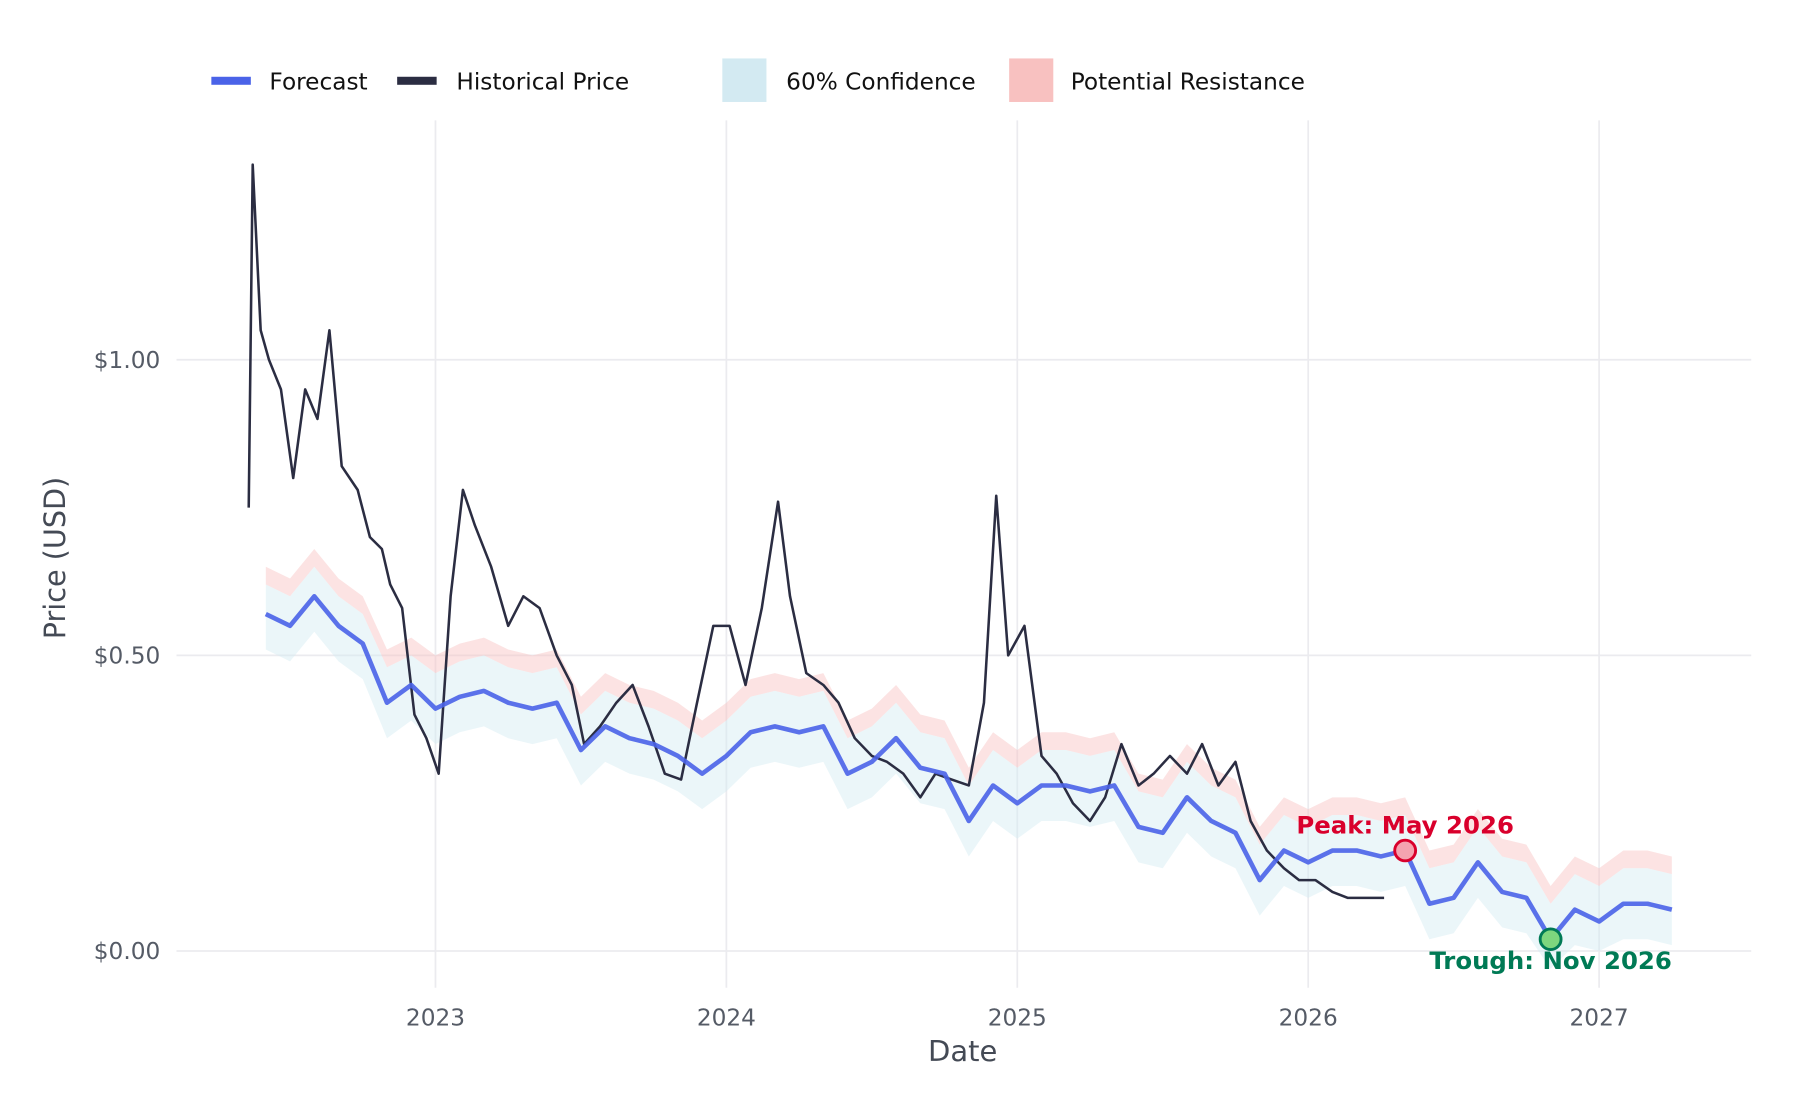 The height and width of the screenshot is (1100, 1800). What do you see at coordinates (435, 1019) in the screenshot?
I see `x-tick-label: 2023` at bounding box center [435, 1019].